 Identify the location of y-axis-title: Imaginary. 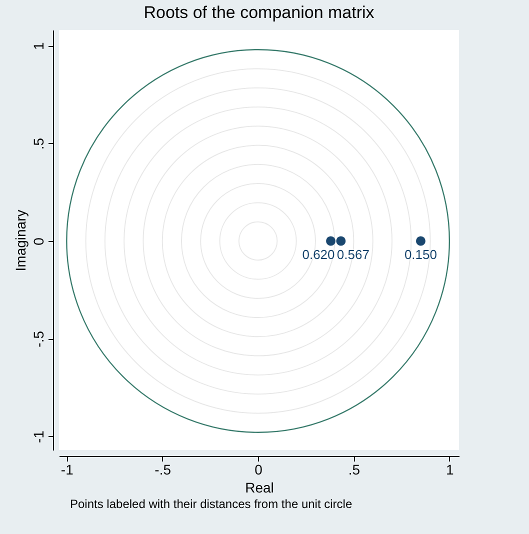
(20, 241).